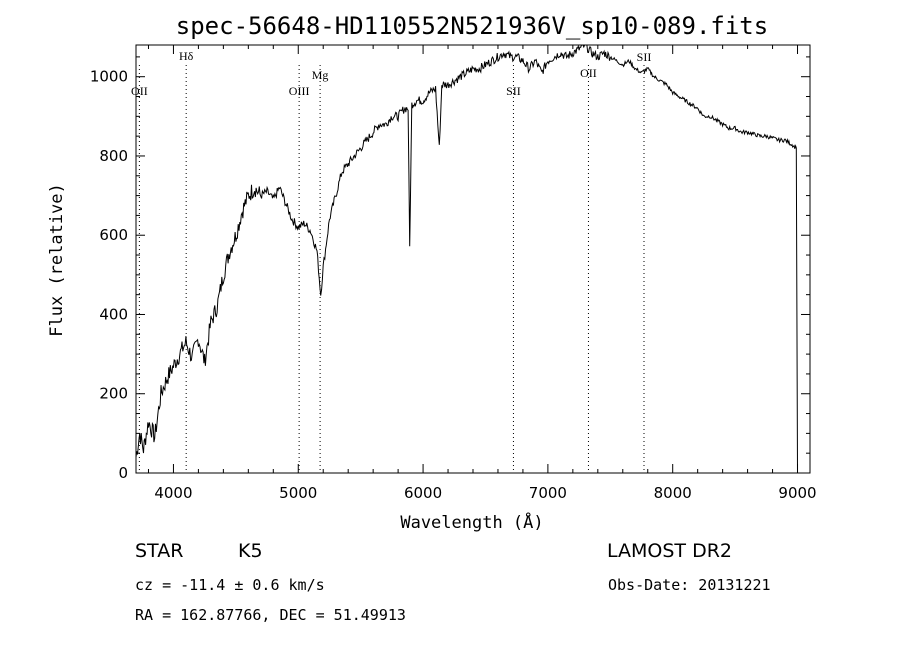  What do you see at coordinates (109, 77) in the screenshot?
I see `y-tick-label: 1000` at bounding box center [109, 77].